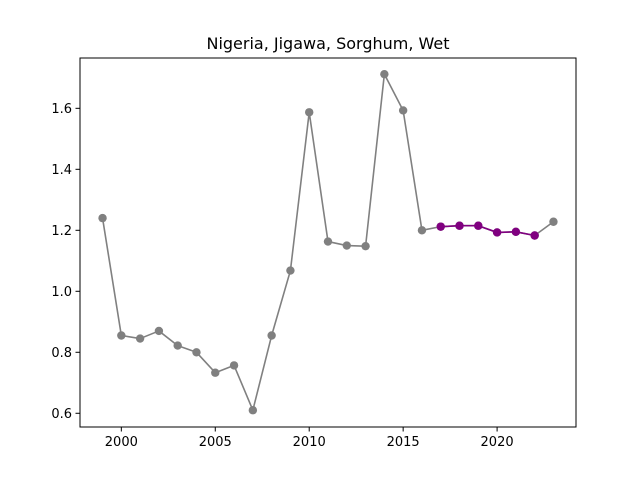 This screenshot has height=480, width=640. Describe the element at coordinates (61, 231) in the screenshot. I see `y-tick-label: 1.2` at that location.